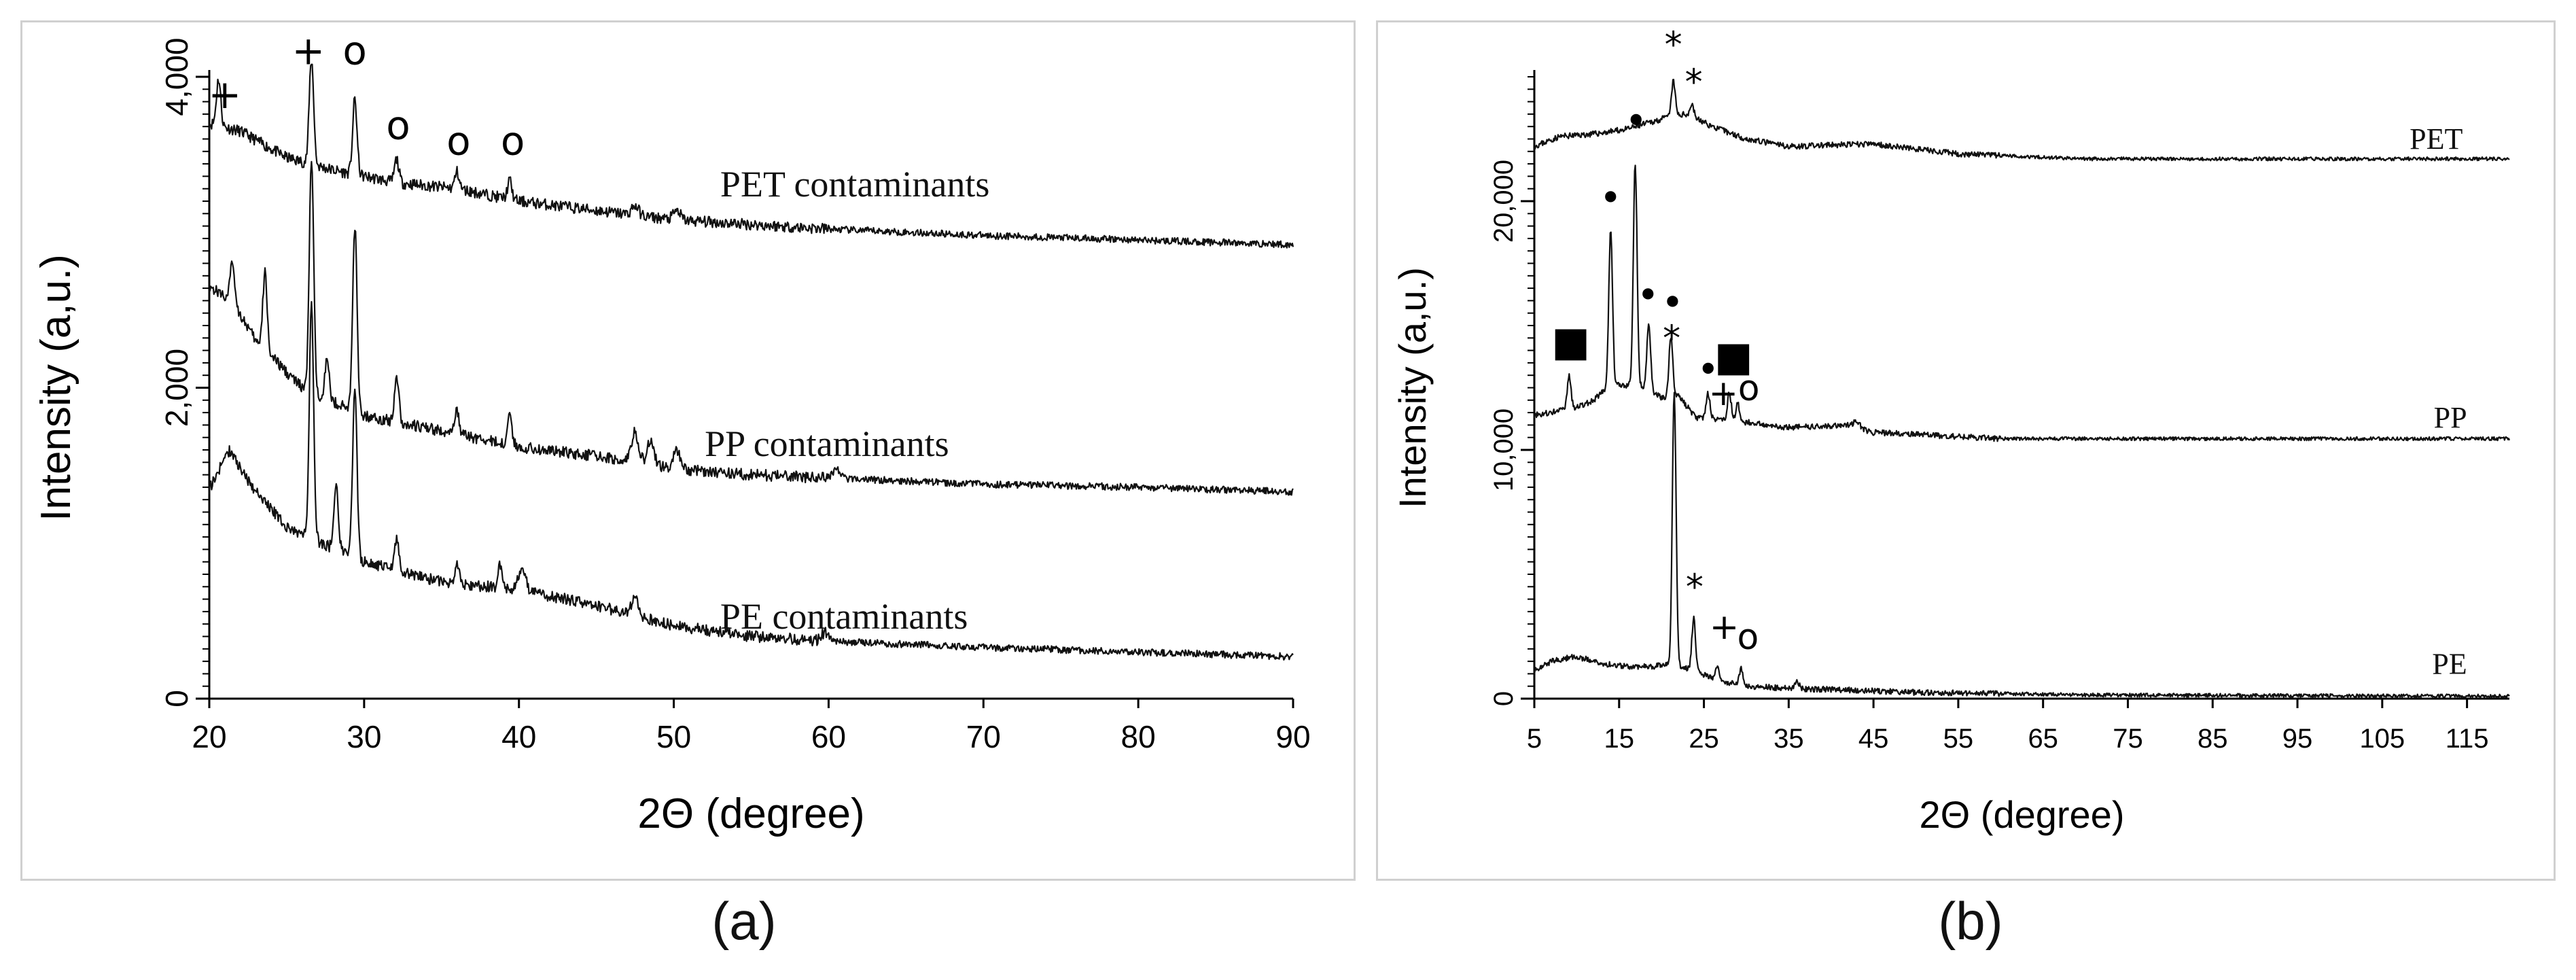  Describe the element at coordinates (1970, 921) in the screenshot. I see `caption-b: (b)` at that location.